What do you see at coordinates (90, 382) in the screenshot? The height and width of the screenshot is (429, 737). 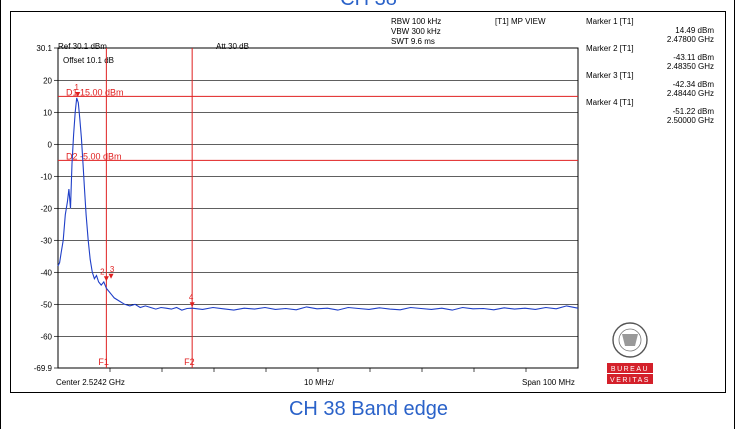 I see `center-label: Center 2.5242 GHz` at bounding box center [90, 382].